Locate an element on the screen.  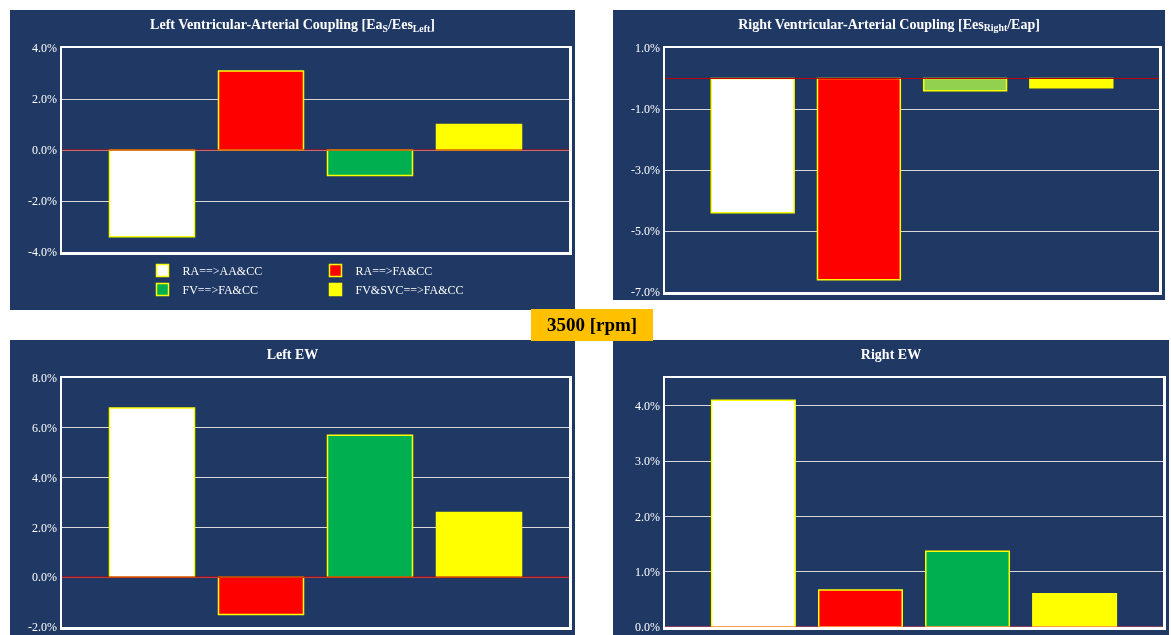
chart-title: Left Ventricular-Arterial Coupling [Ea$_{S}$/Ees$_{Left}$] is located at coordinates (292, 25).